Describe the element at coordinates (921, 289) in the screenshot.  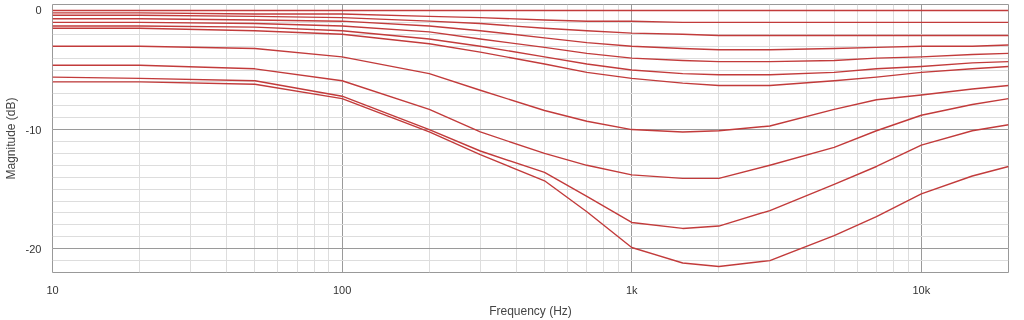
I see `x-tick-label: 10k` at that location.